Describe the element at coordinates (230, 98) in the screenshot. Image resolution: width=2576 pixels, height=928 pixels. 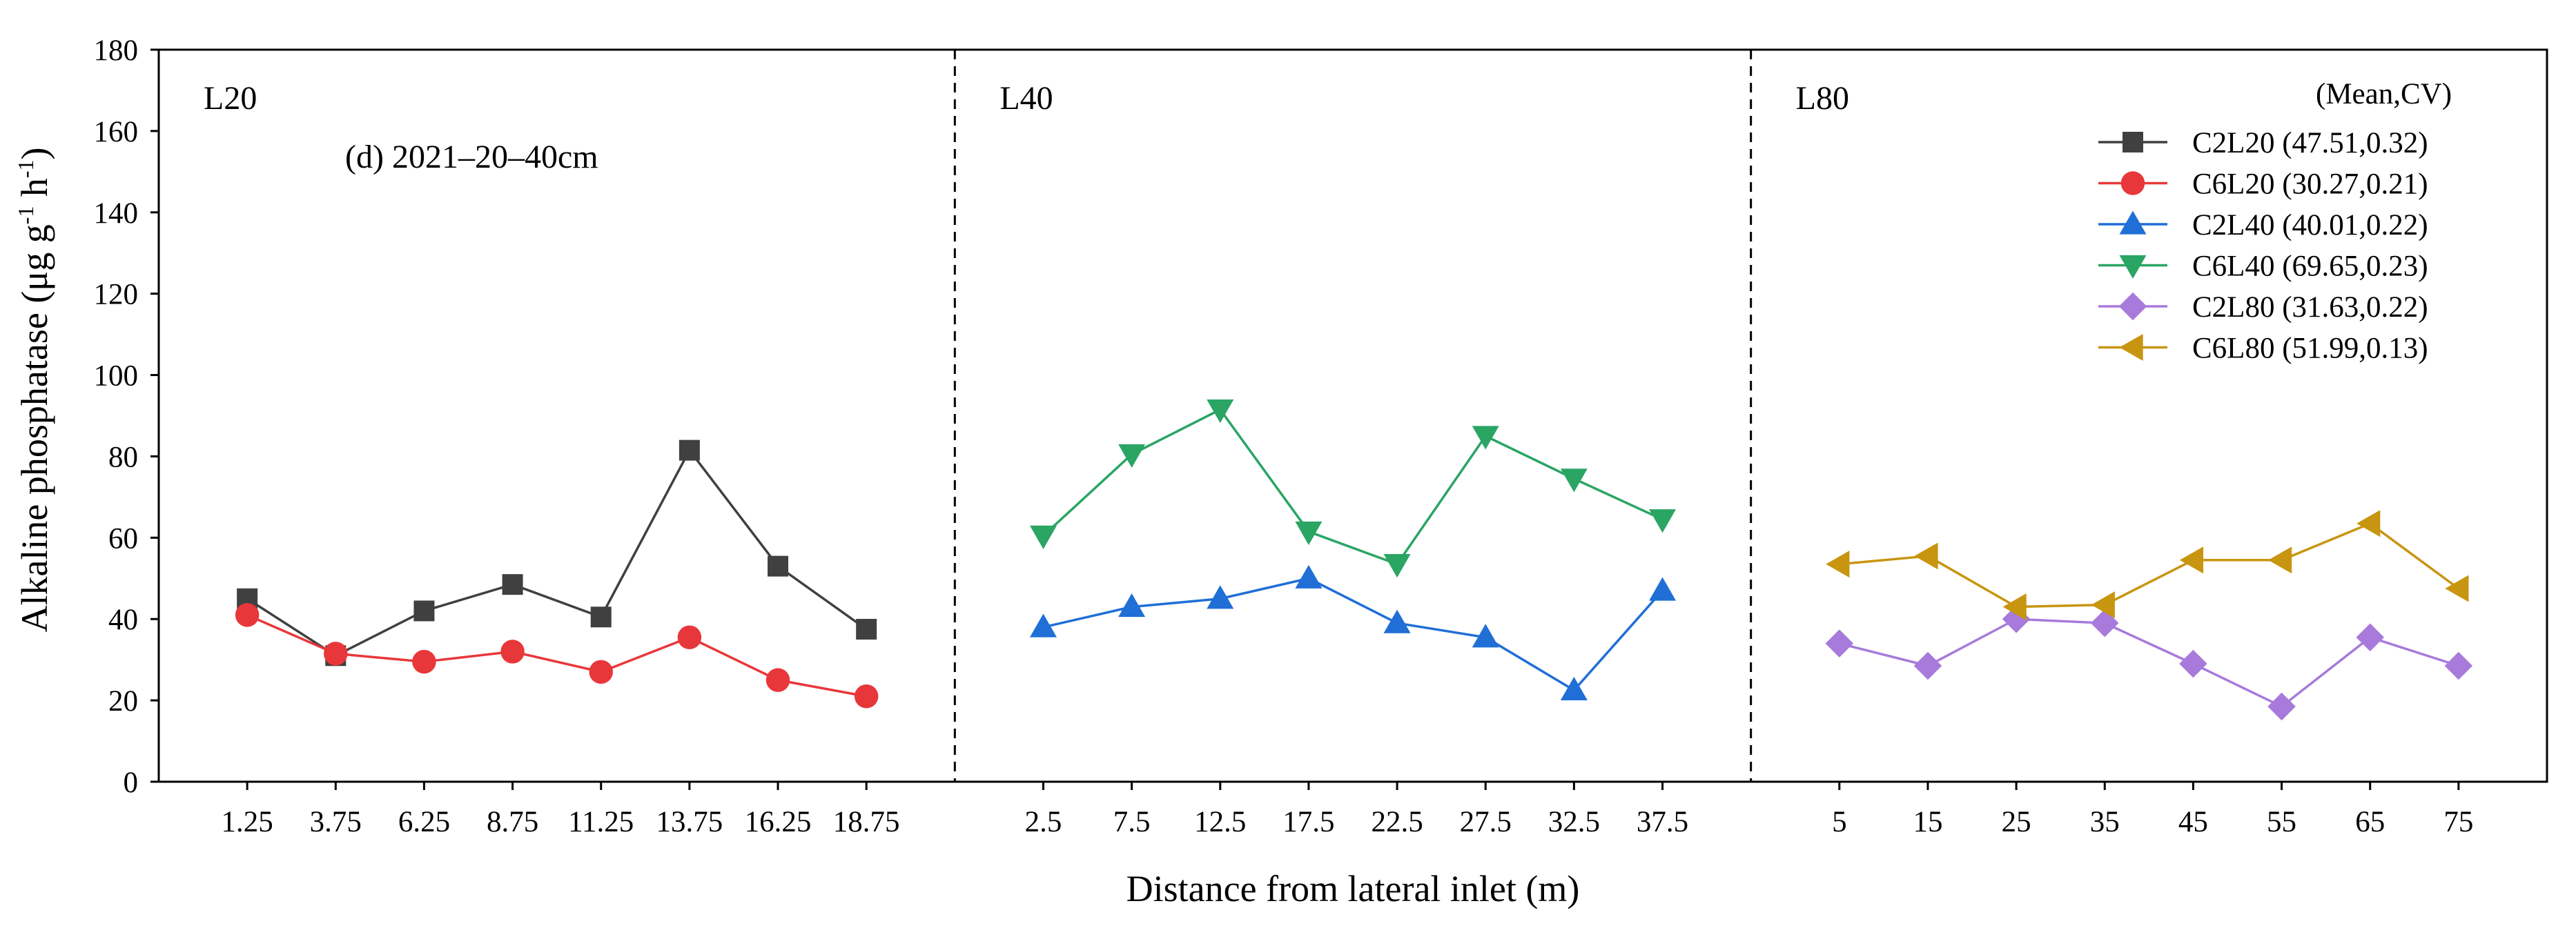
I see `panel-label: L20` at that location.